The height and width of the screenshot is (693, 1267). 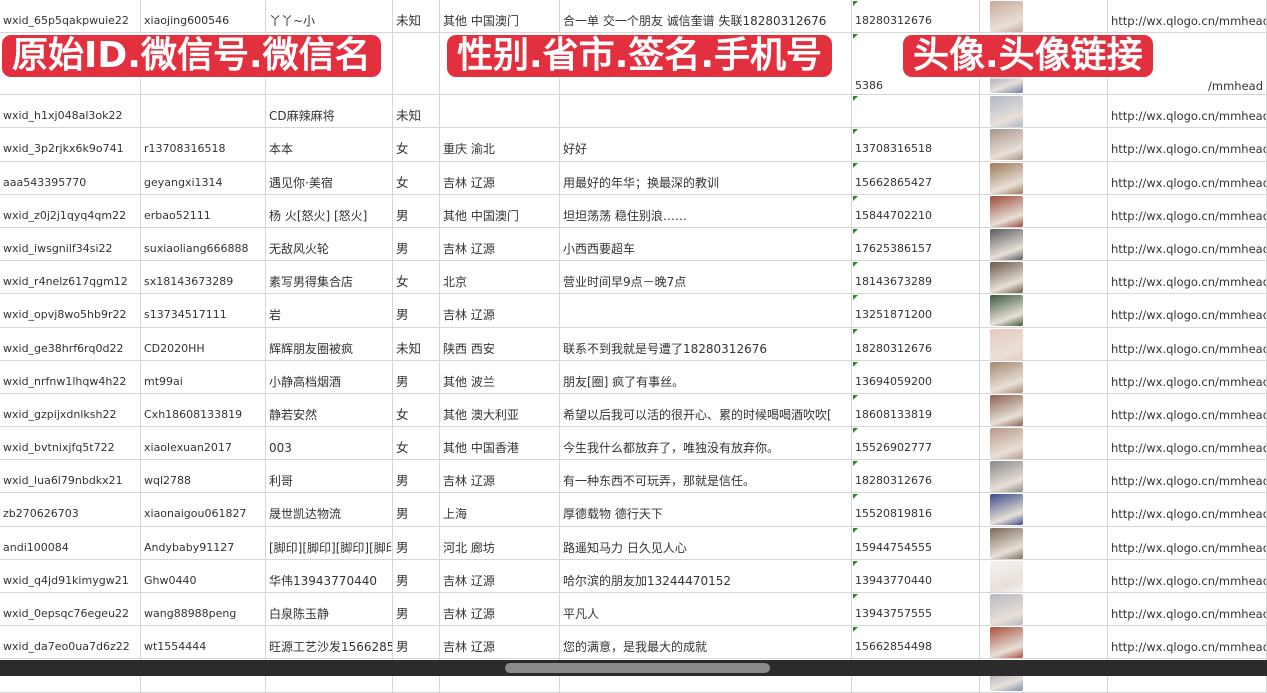 What do you see at coordinates (416, 111) in the screenshot?
I see `gender-cell: 未知` at bounding box center [416, 111].